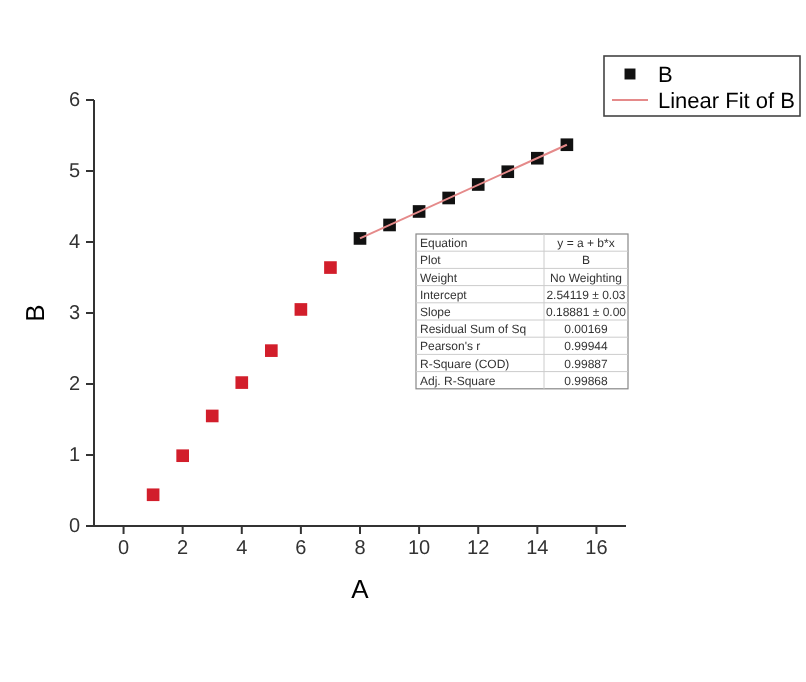 This screenshot has height=682, width=806. I want to click on legend-label: B, so click(665, 76).